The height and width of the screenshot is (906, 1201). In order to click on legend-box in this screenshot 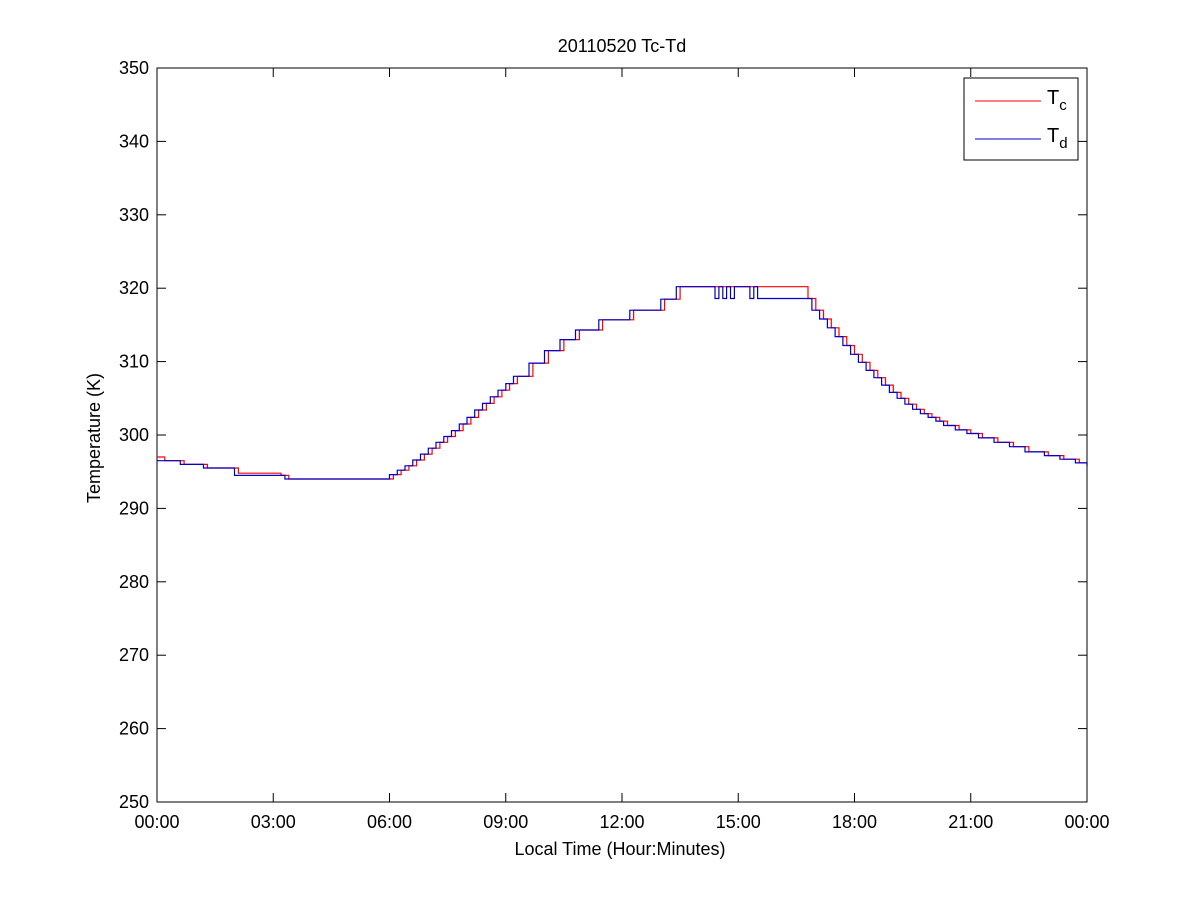, I will do `click(1021, 119)`.